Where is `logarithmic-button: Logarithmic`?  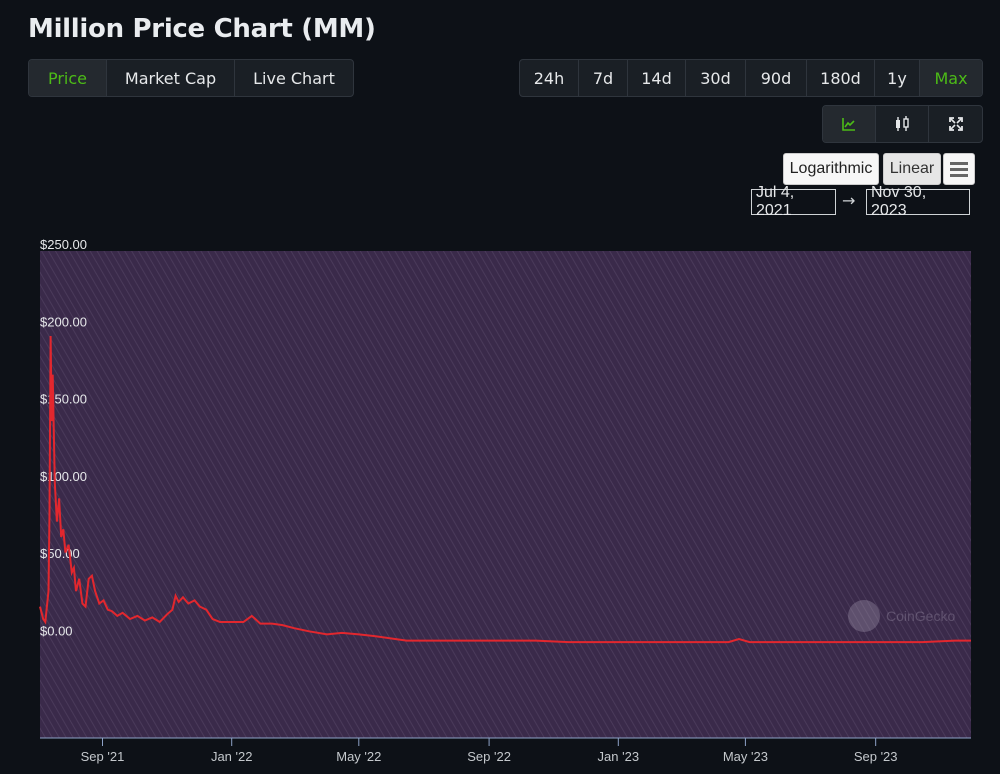
logarithmic-button: Logarithmic is located at coordinates (831, 169).